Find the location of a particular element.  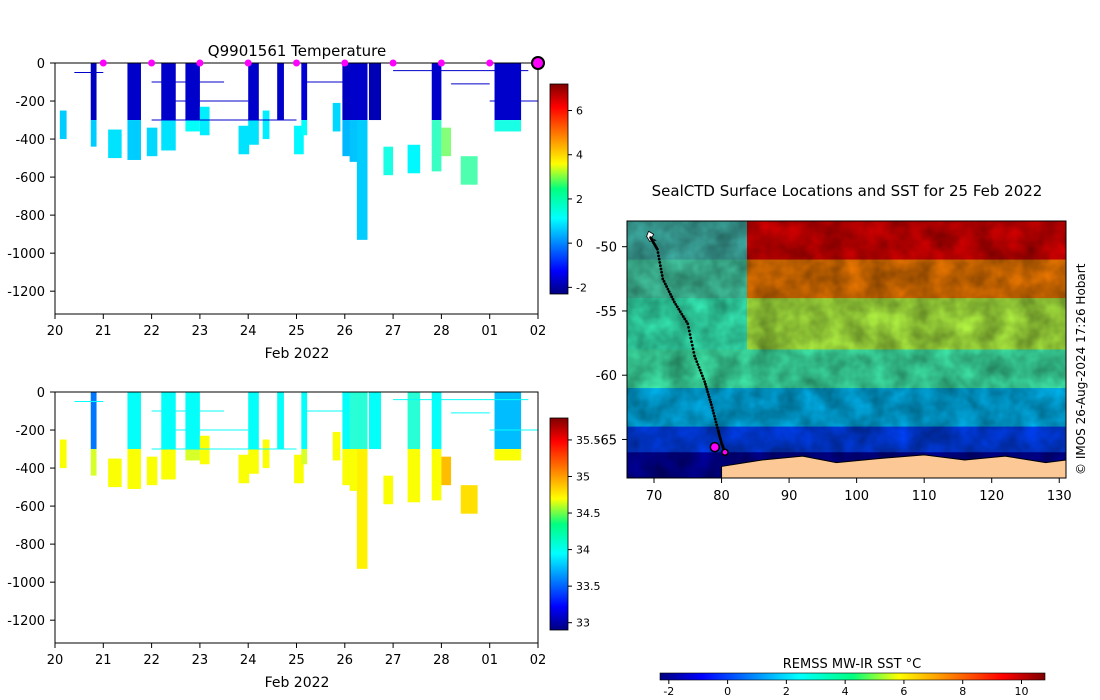

map-x-tick-label: 70 is located at coordinates (654, 496).